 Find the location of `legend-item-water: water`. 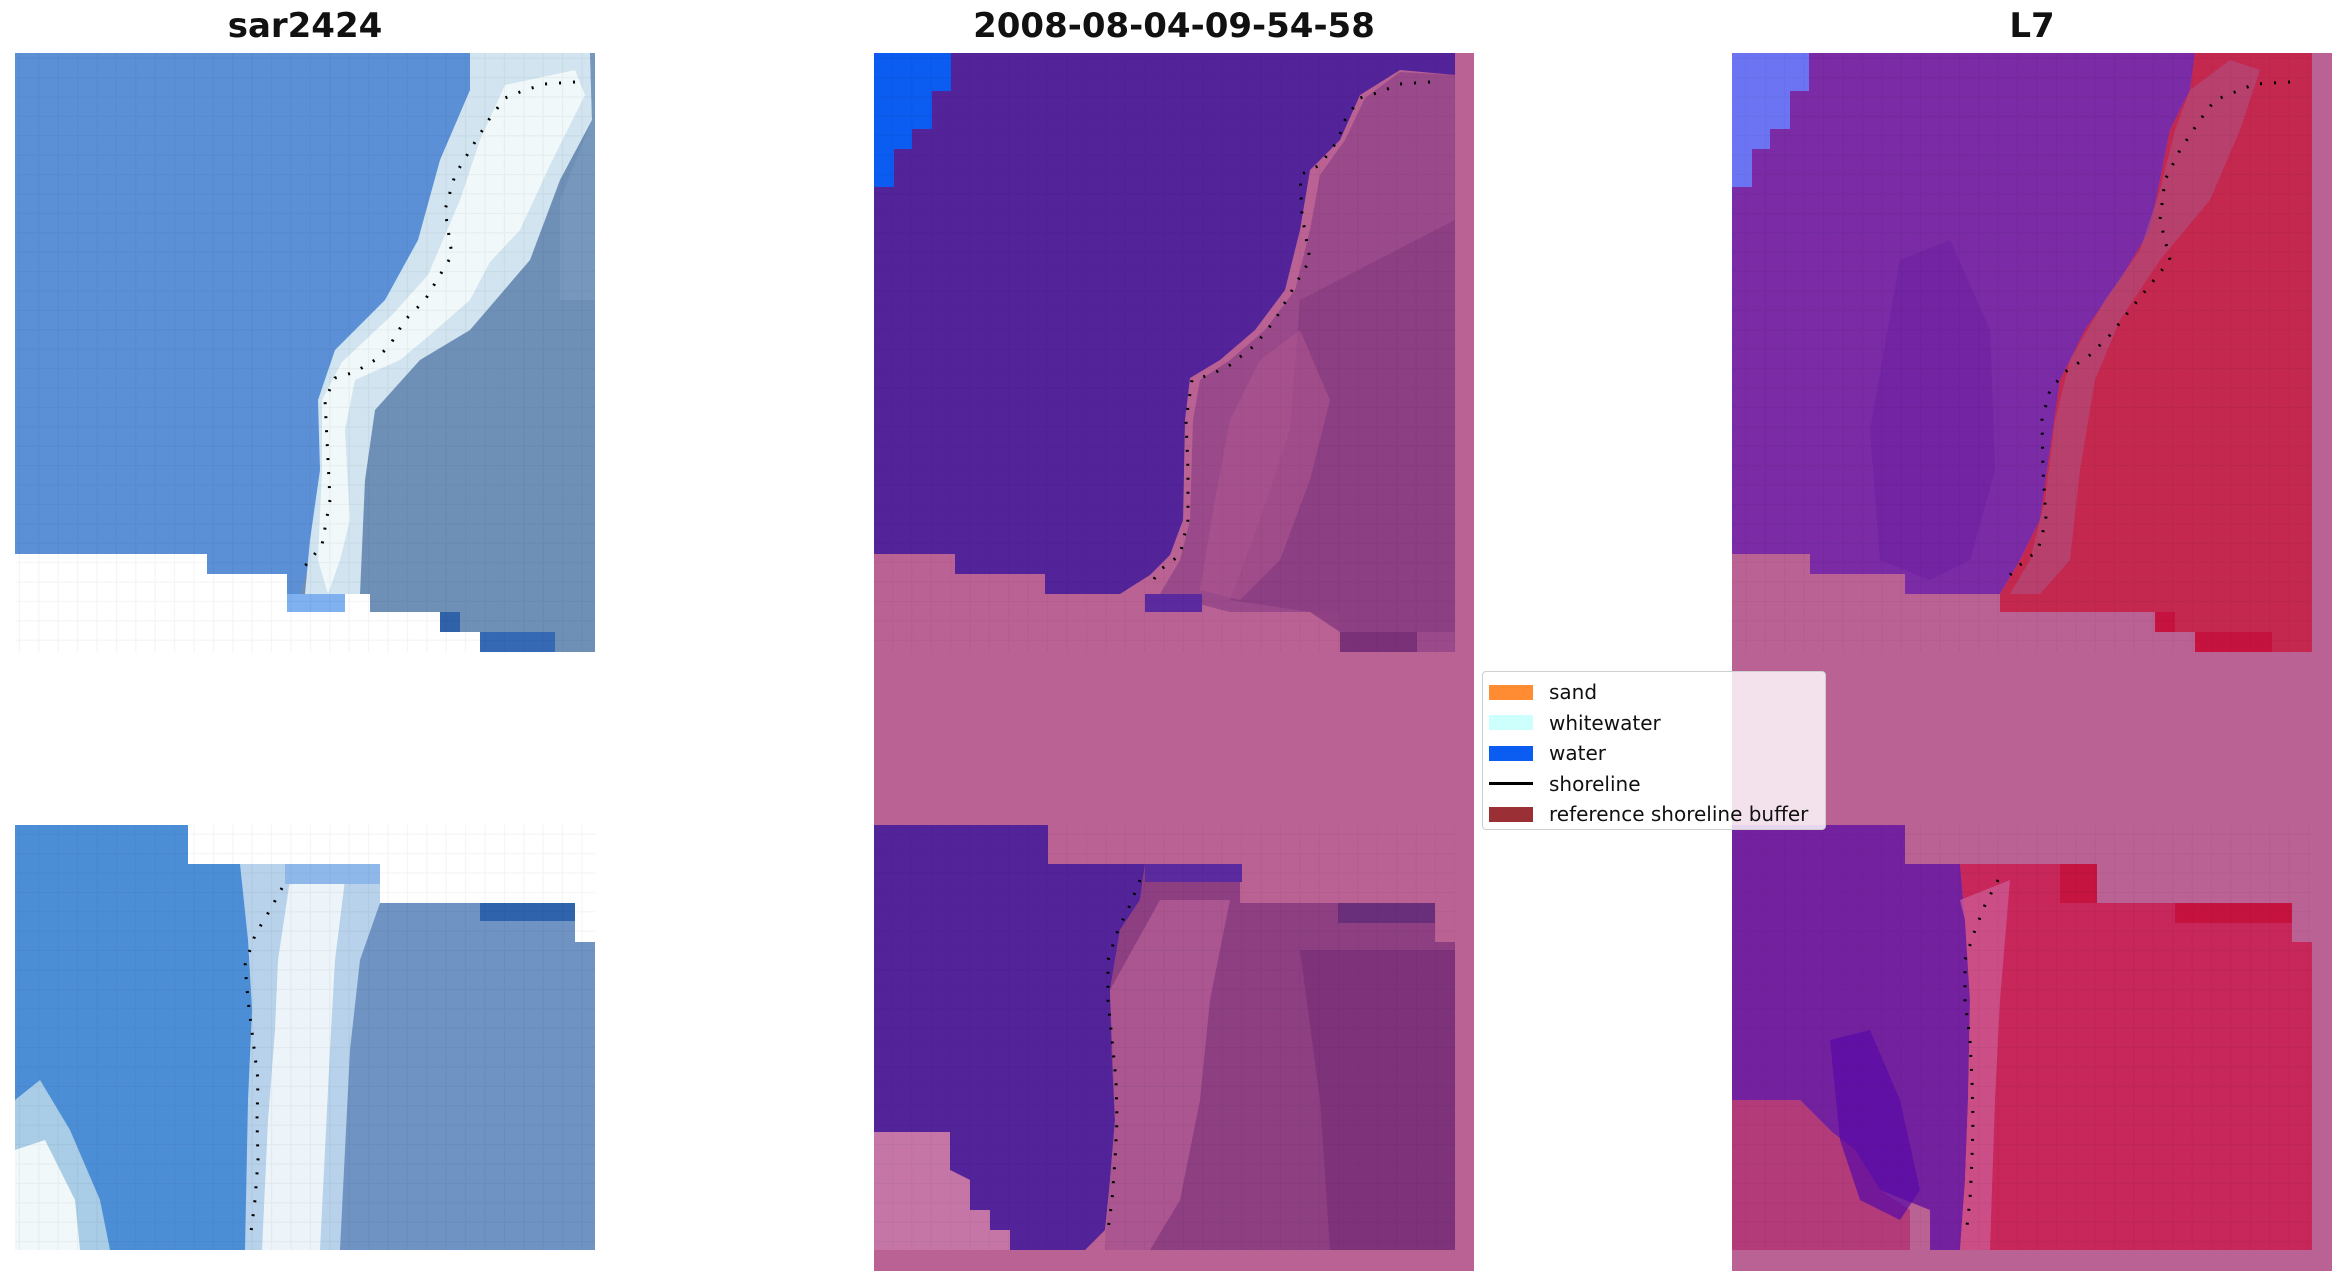

legend-item-water: water is located at coordinates (1654, 753).